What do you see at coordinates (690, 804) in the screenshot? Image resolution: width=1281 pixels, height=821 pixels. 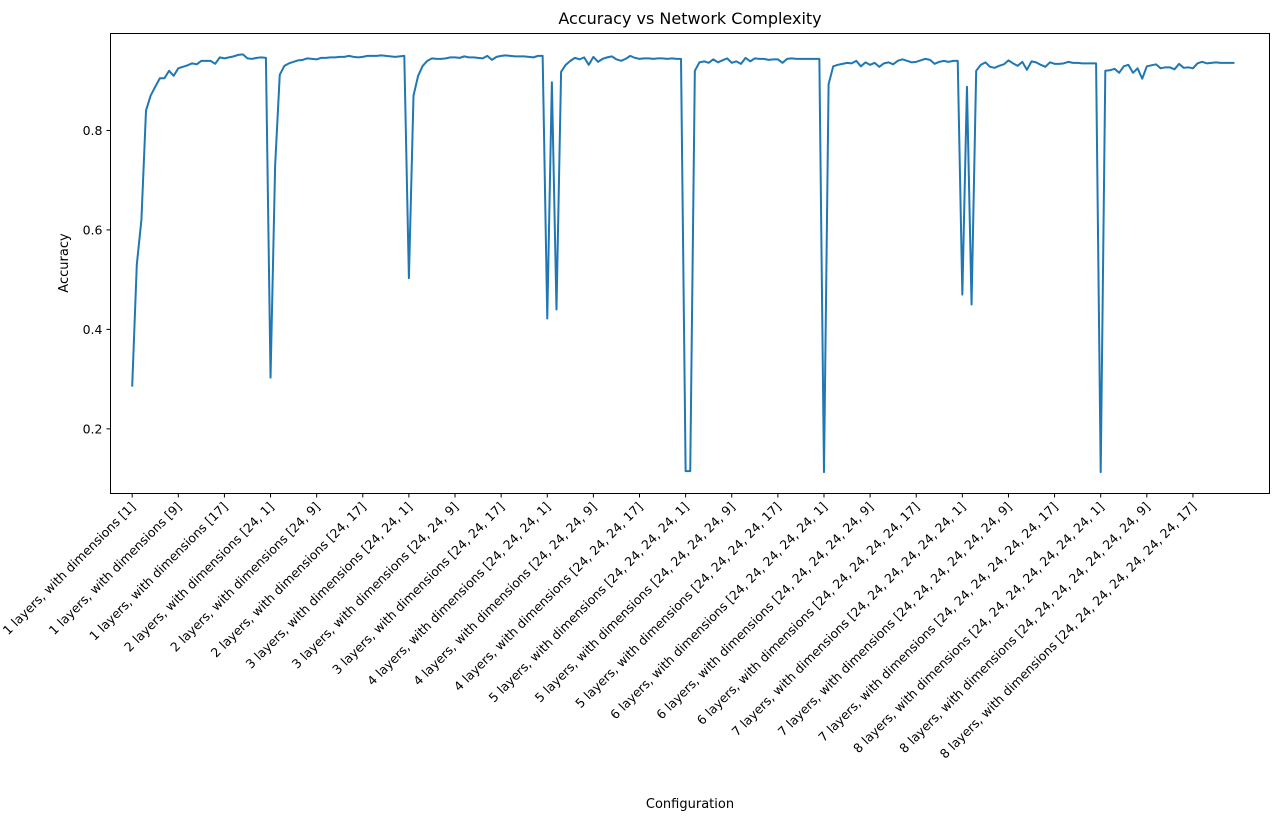 I see `x-axis-label: Configuration` at bounding box center [690, 804].